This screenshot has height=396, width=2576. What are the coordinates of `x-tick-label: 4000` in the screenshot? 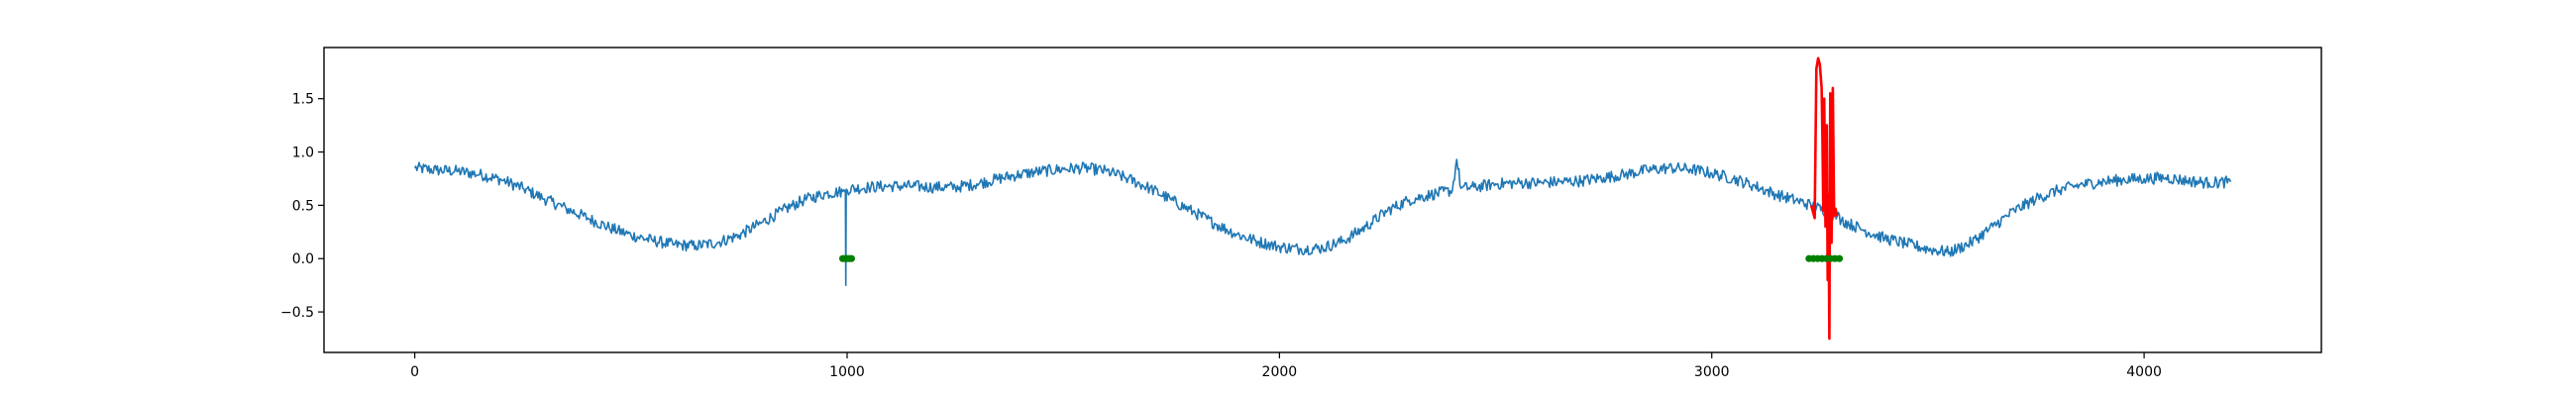 It's located at (2144, 372).